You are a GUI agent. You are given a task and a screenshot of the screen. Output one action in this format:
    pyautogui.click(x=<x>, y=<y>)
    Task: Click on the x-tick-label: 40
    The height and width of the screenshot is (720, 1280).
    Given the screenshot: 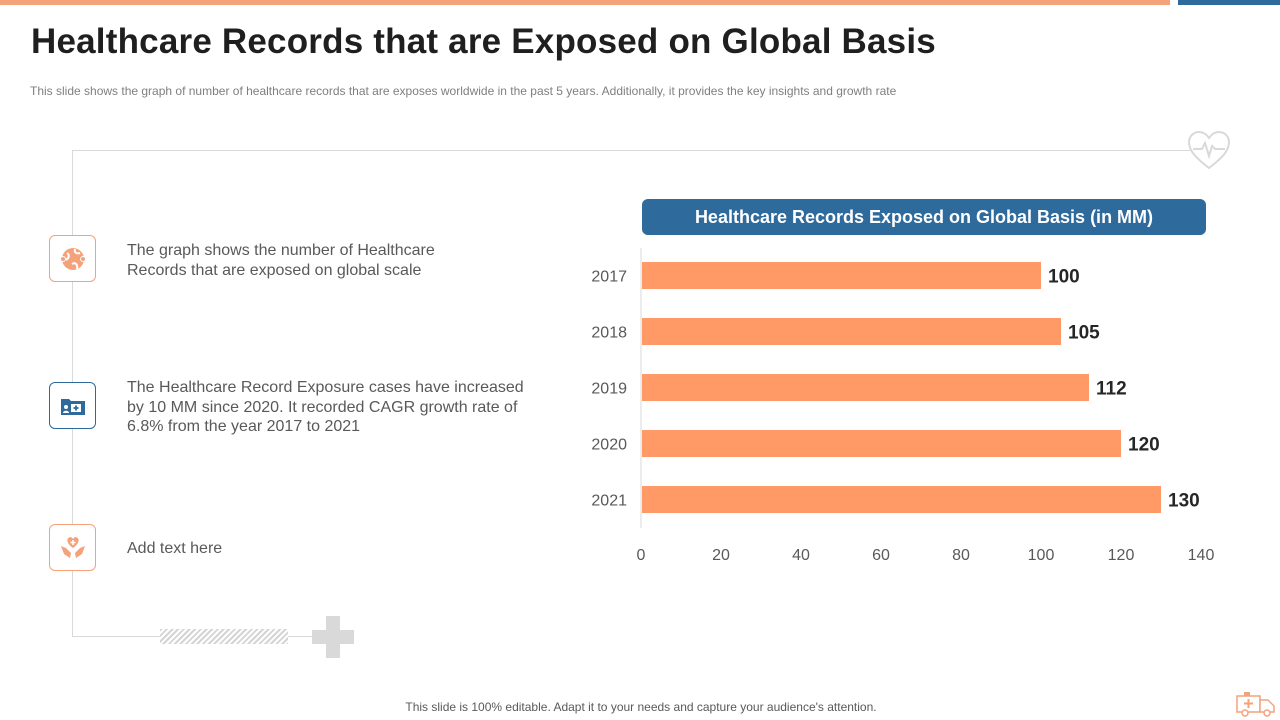 What is the action you would take?
    pyautogui.click(x=801, y=555)
    